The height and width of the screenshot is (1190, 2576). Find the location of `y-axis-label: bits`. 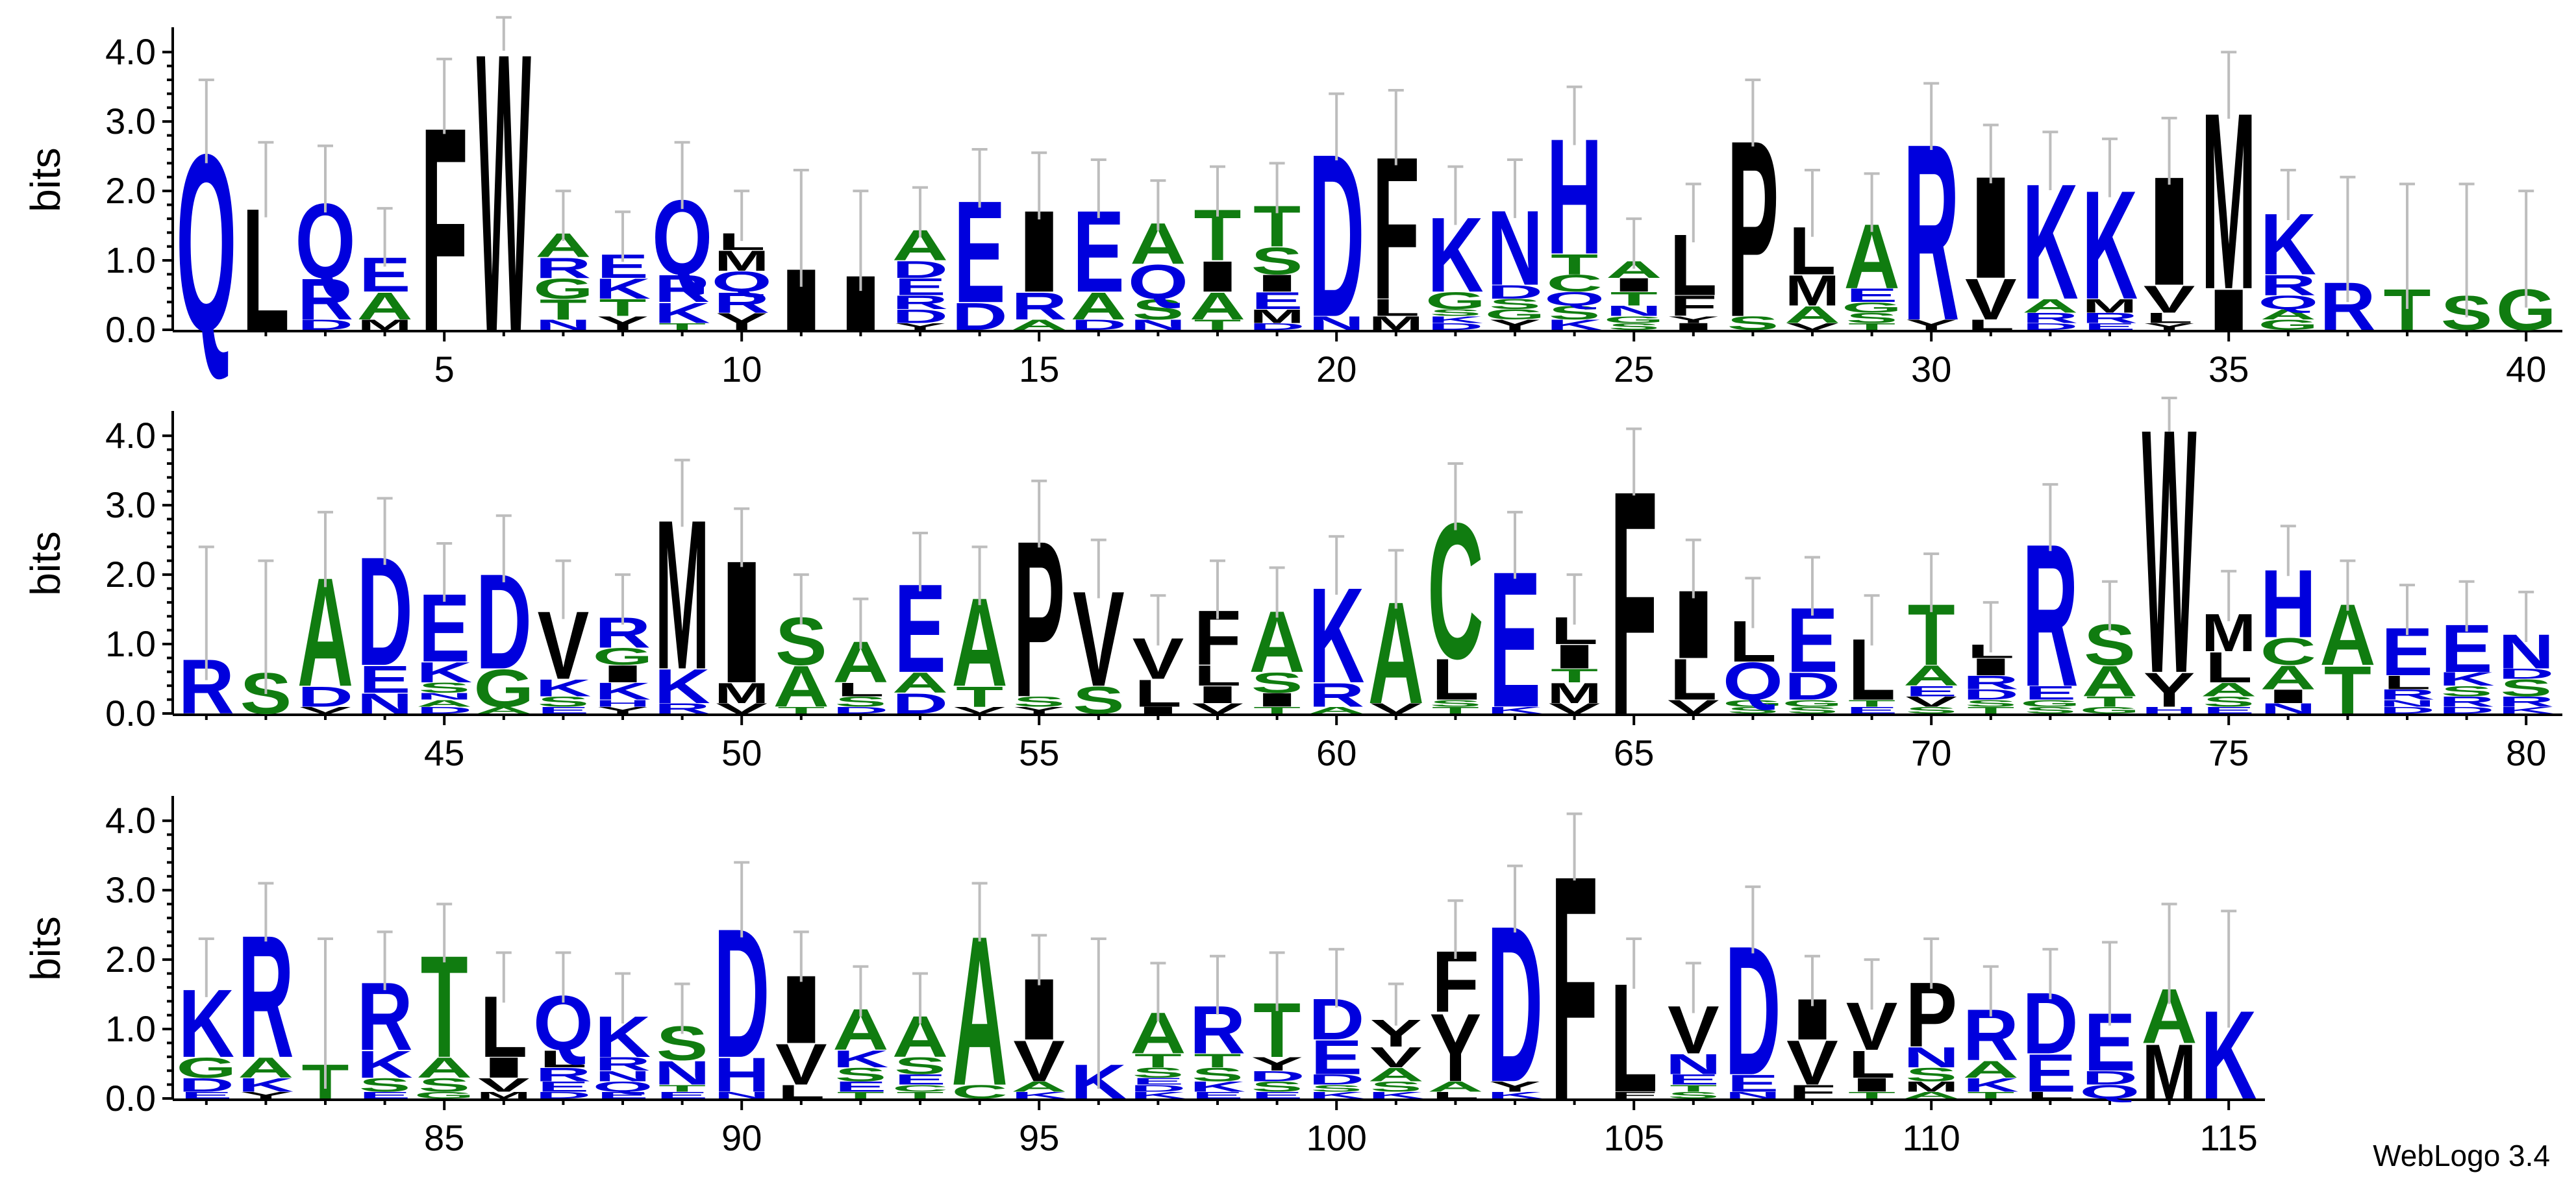

y-axis-label: bits is located at coordinates (45, 179).